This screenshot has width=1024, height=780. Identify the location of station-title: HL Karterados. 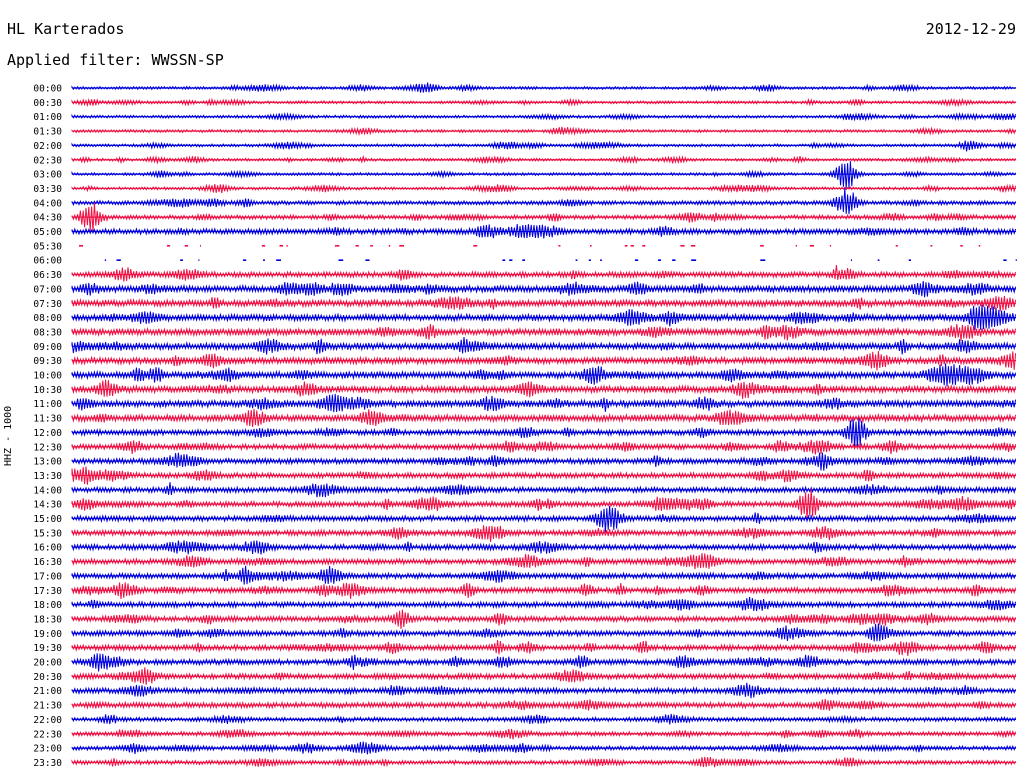
(66, 29).